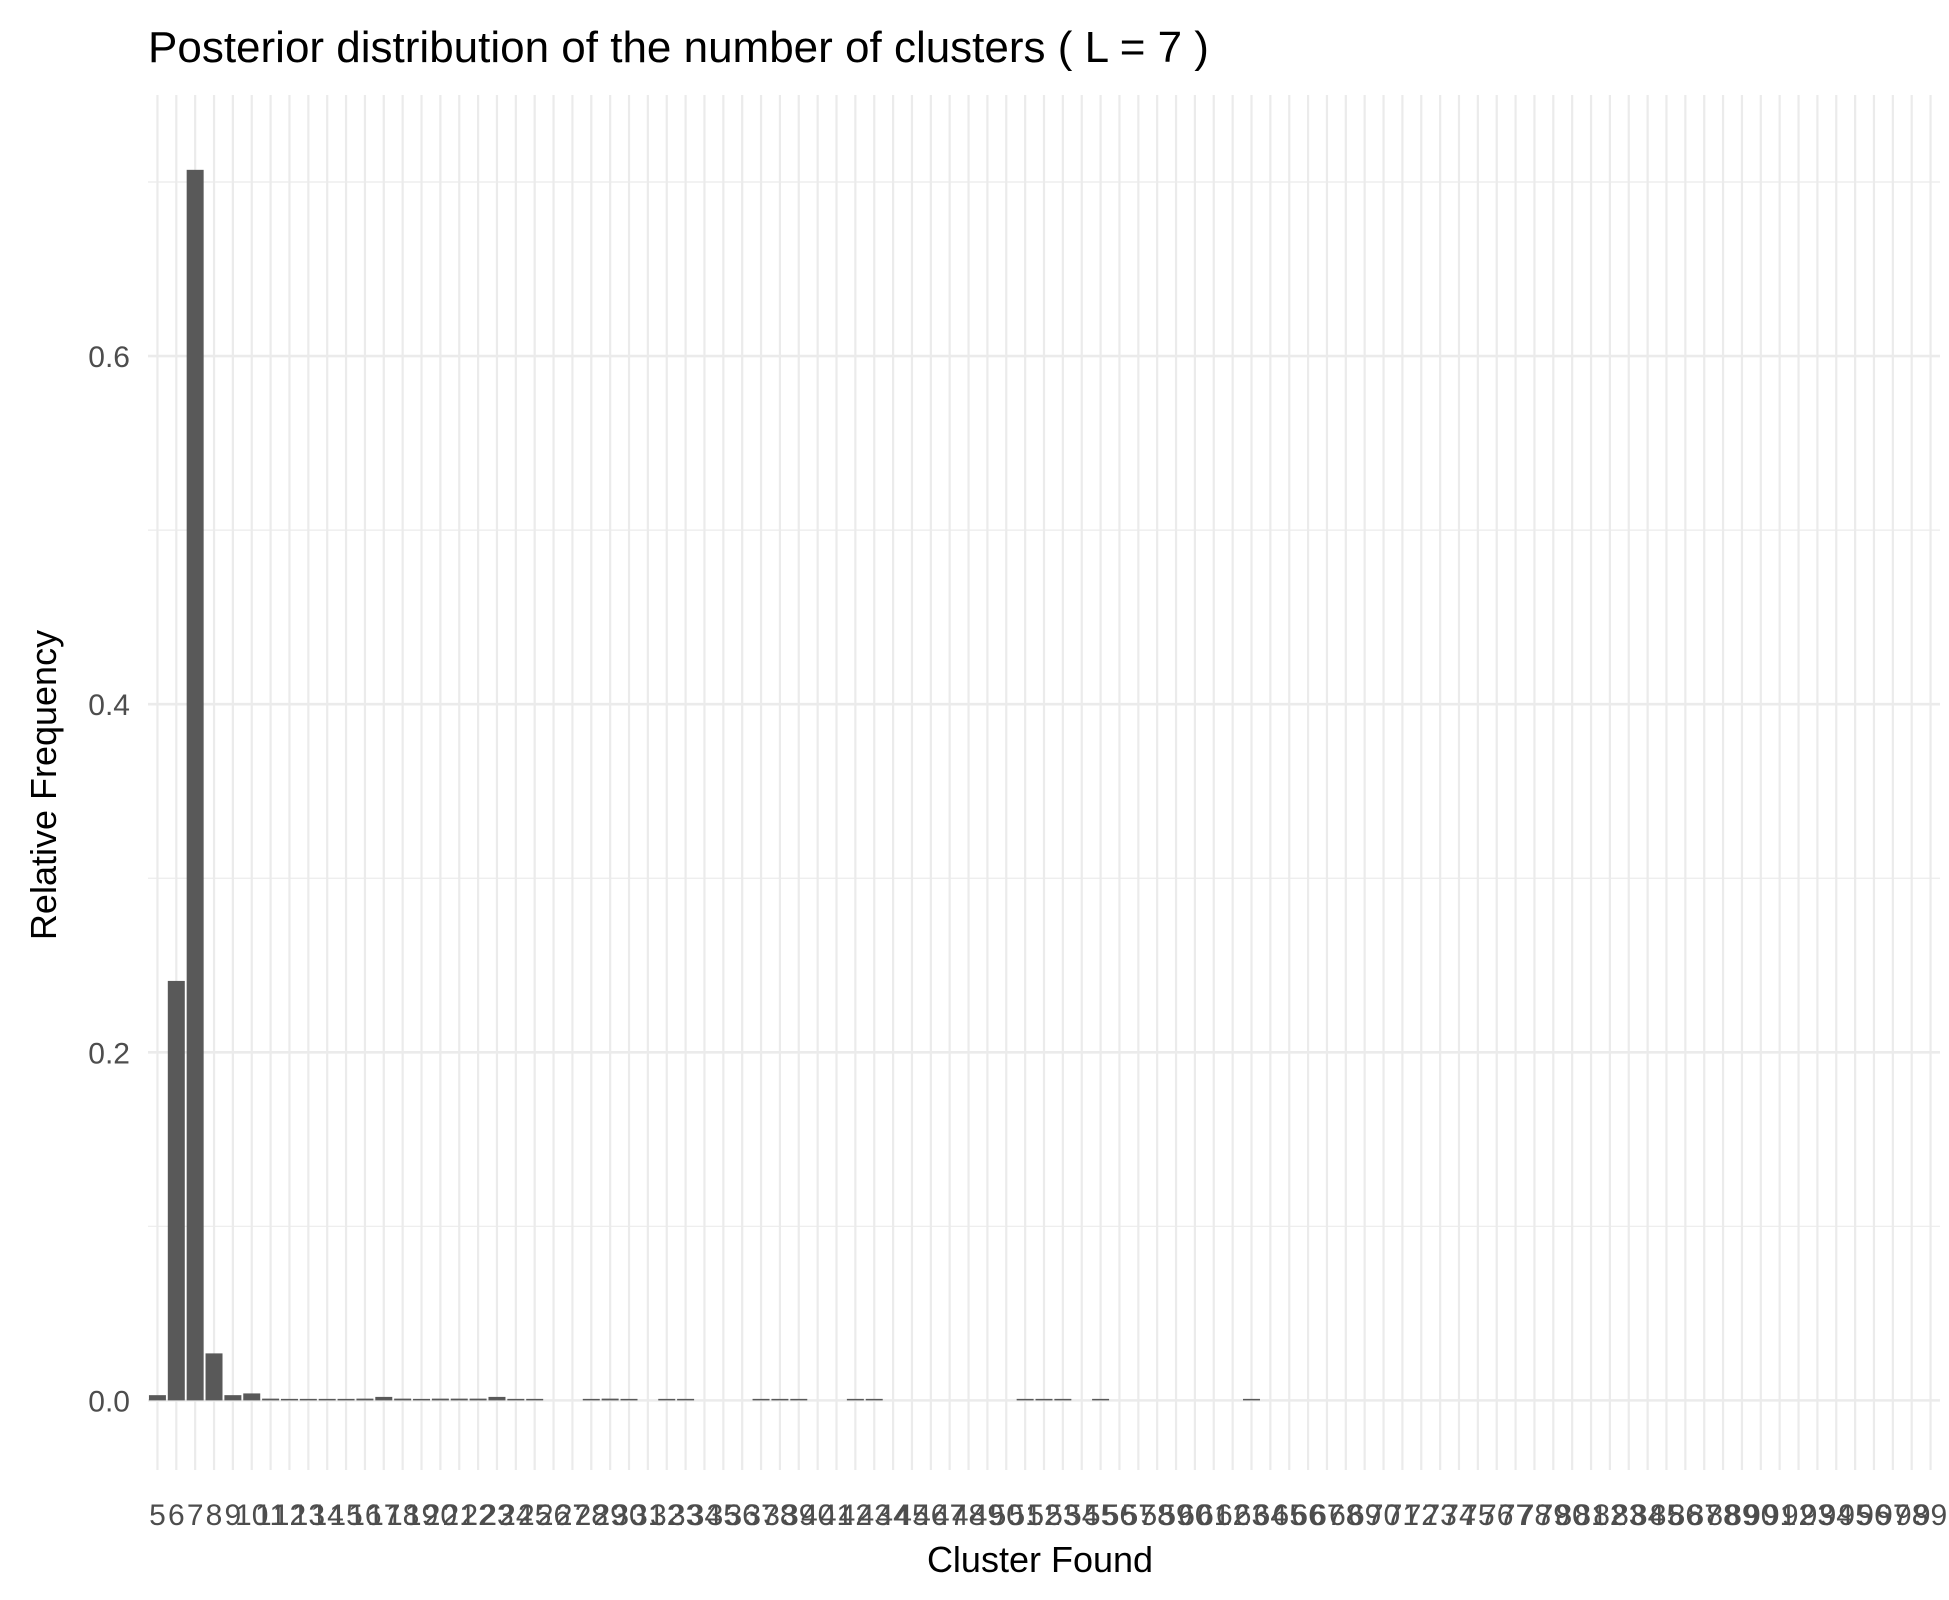  I want to click on x-tick-label: 79, so click(1553, 1515).